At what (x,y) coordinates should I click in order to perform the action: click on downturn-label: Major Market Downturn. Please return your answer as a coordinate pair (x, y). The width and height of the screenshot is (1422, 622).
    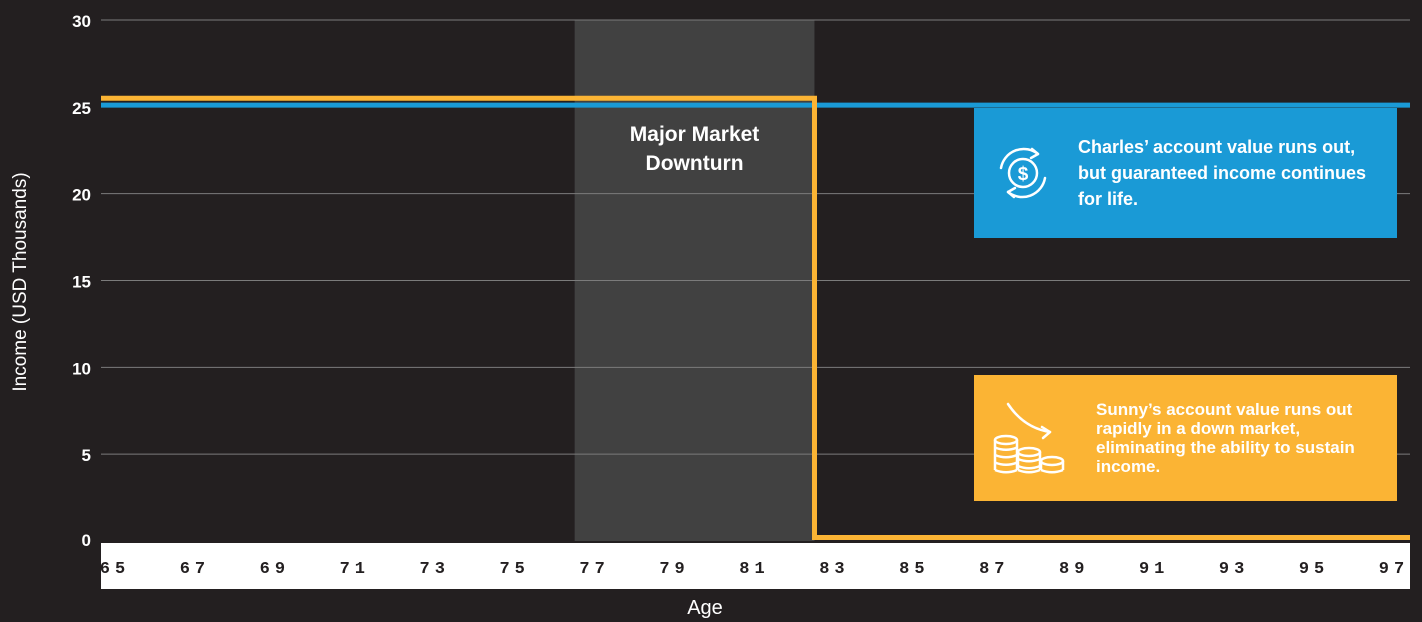
    Looking at the image, I should click on (695, 149).